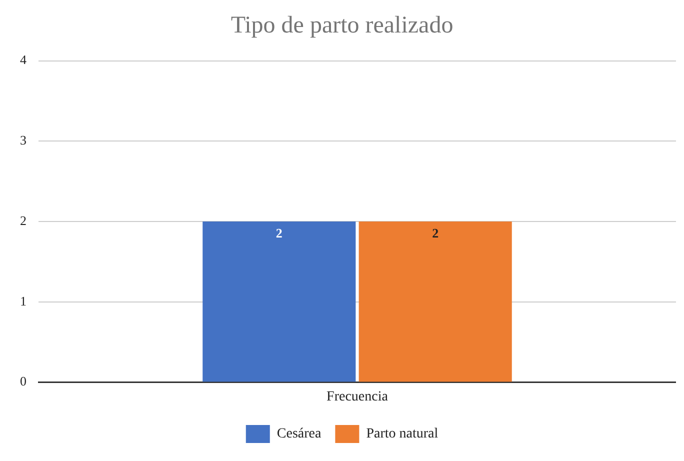  What do you see at coordinates (23, 381) in the screenshot?
I see `y-tick-label: 0` at bounding box center [23, 381].